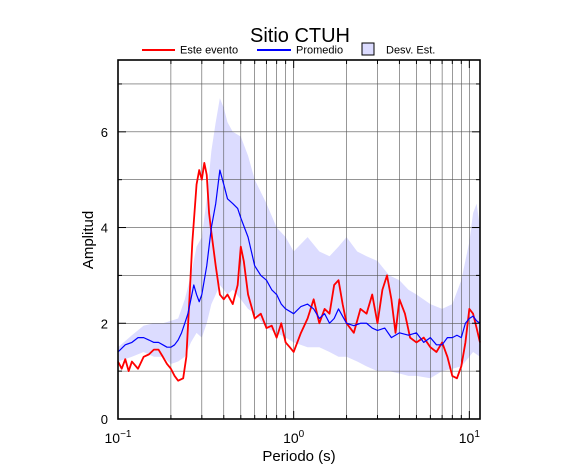  What do you see at coordinates (294, 437) in the screenshot?
I see `x-tick-label: 100` at bounding box center [294, 437].